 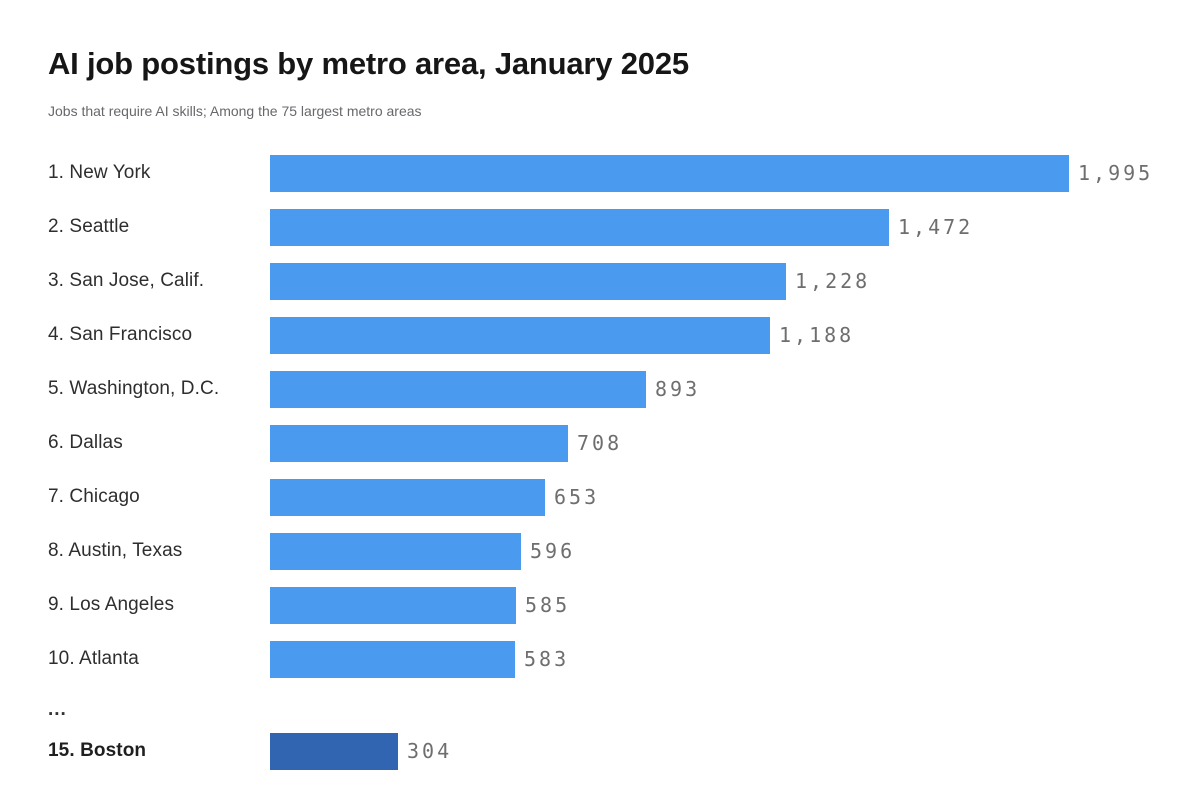 I want to click on bar-cell: 1,188, so click(x=711, y=335).